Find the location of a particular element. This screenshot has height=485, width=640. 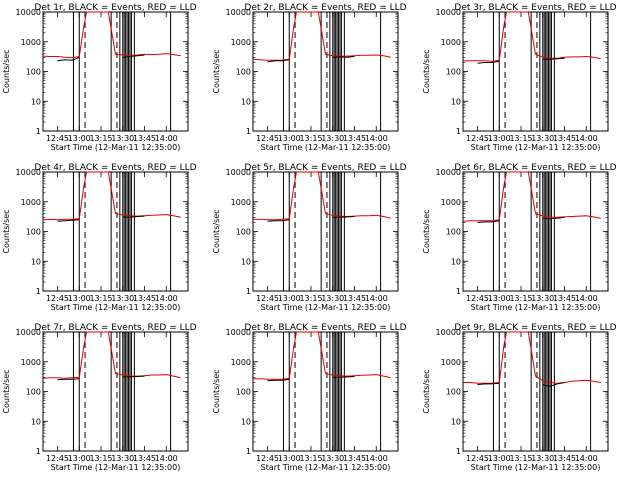

panel-title: Det 4r, BLACK = Events, RED = LLD is located at coordinates (115, 168).